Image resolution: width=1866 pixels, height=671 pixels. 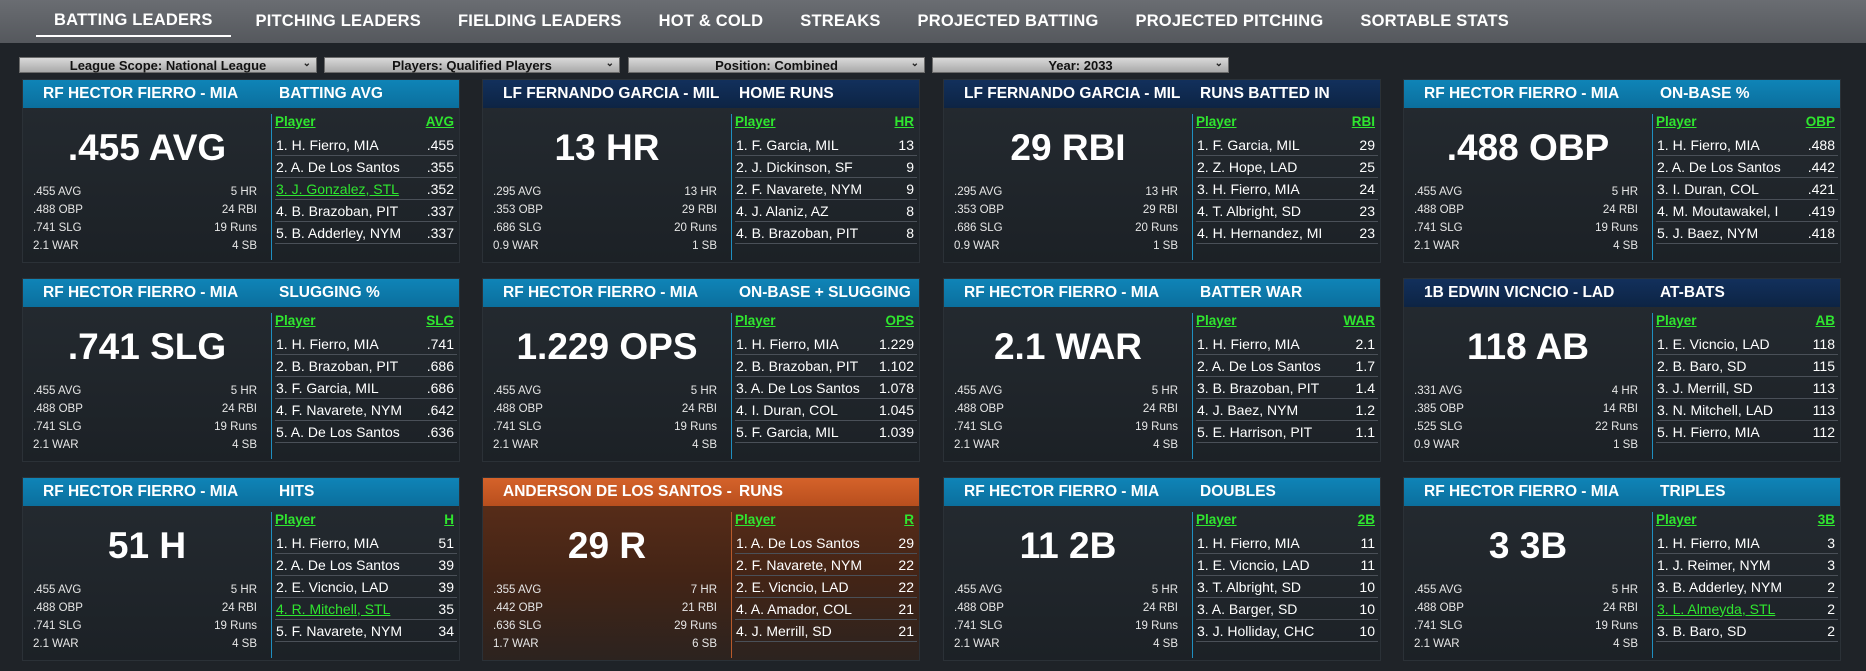 What do you see at coordinates (440, 320) in the screenshot?
I see `stat-column-header: SLG` at bounding box center [440, 320].